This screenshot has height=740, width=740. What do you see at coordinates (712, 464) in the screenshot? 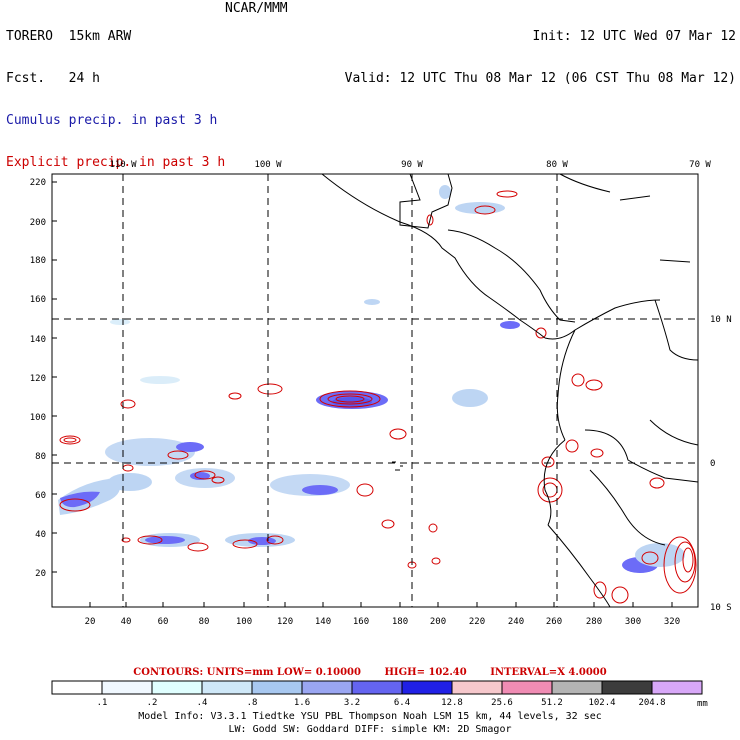
I see `lat-label-0: 0` at bounding box center [712, 464].